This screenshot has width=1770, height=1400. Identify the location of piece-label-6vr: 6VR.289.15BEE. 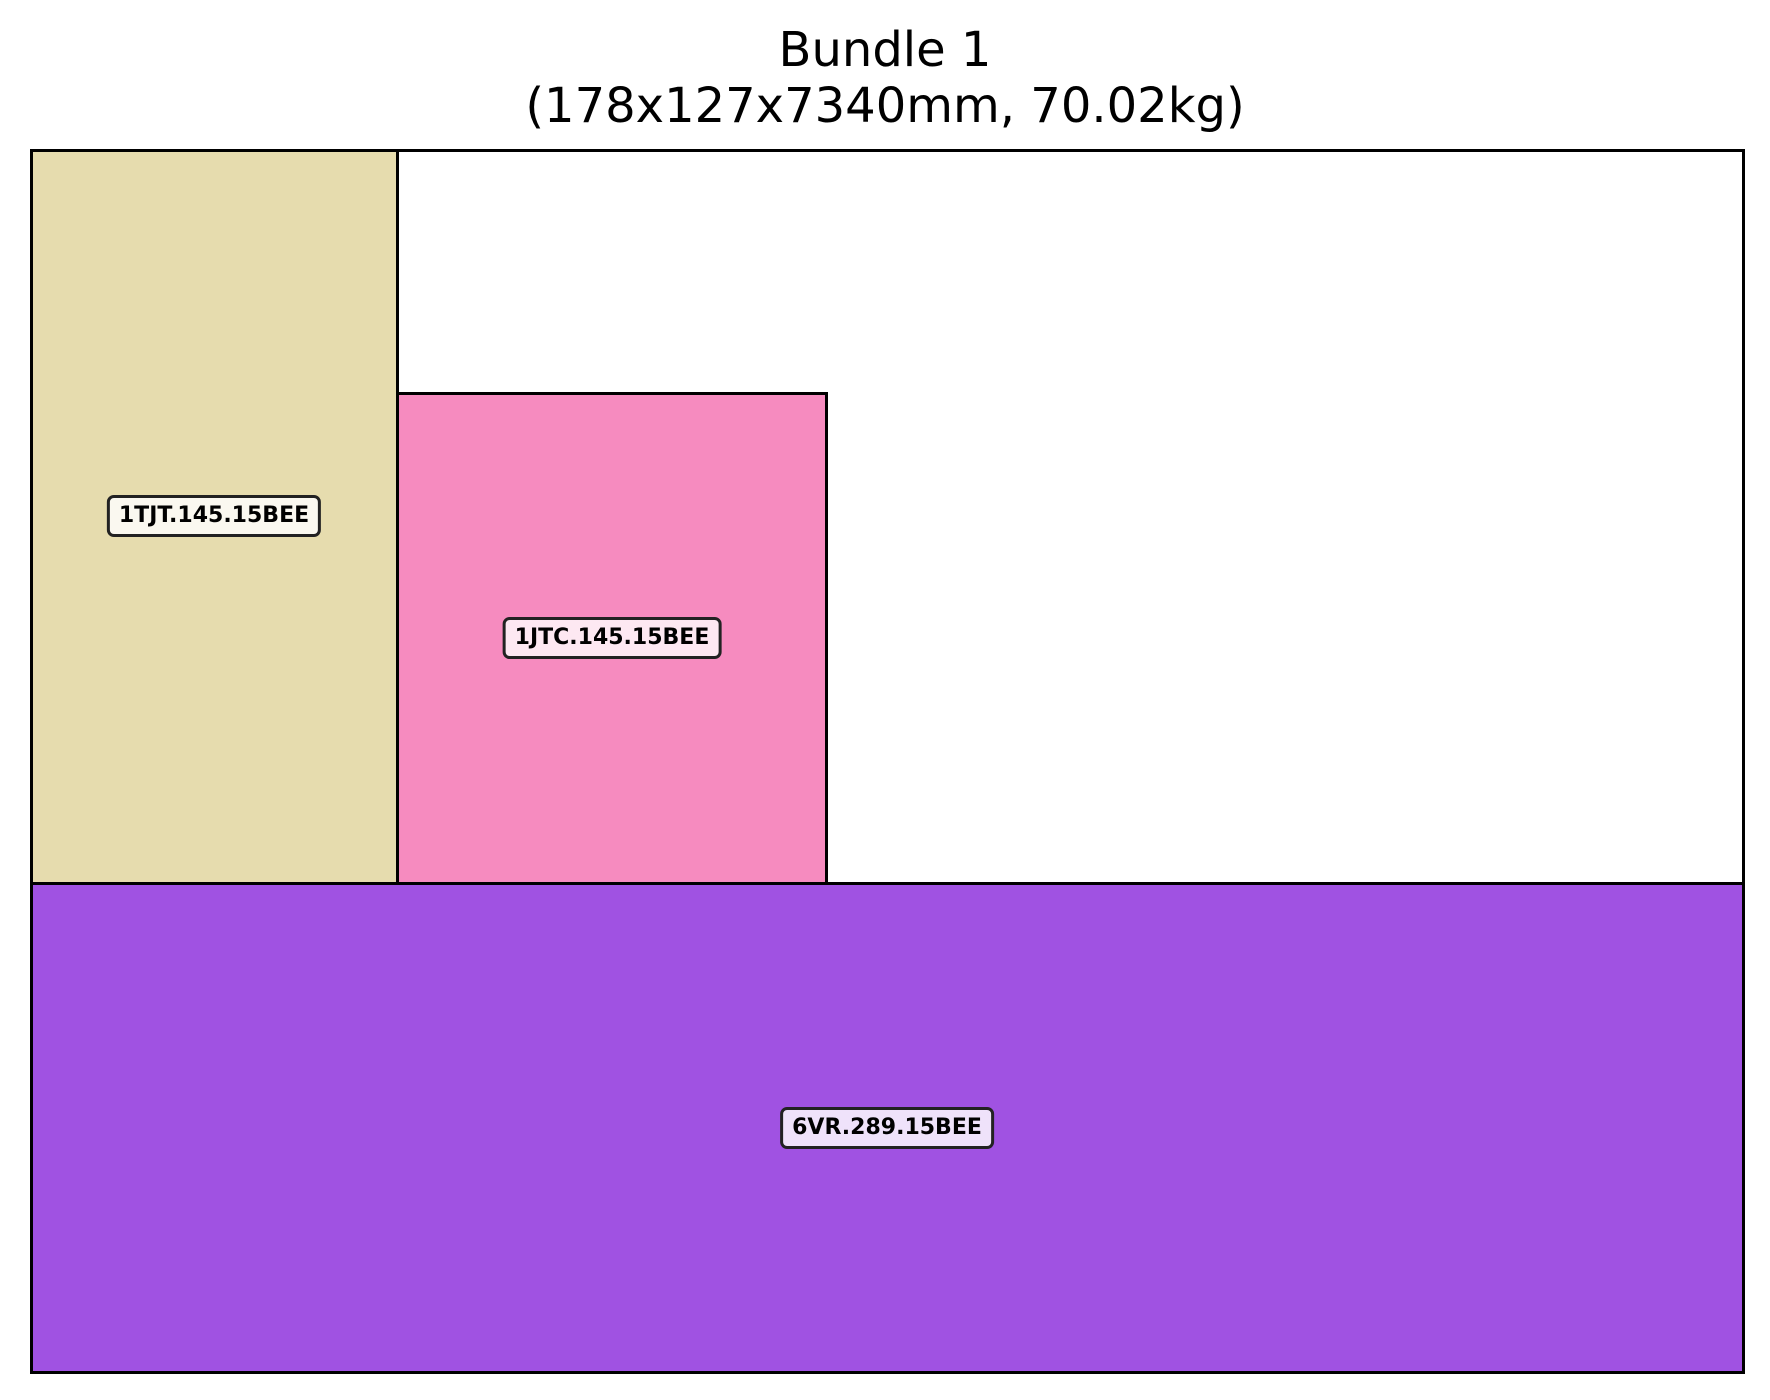
(887, 1128).